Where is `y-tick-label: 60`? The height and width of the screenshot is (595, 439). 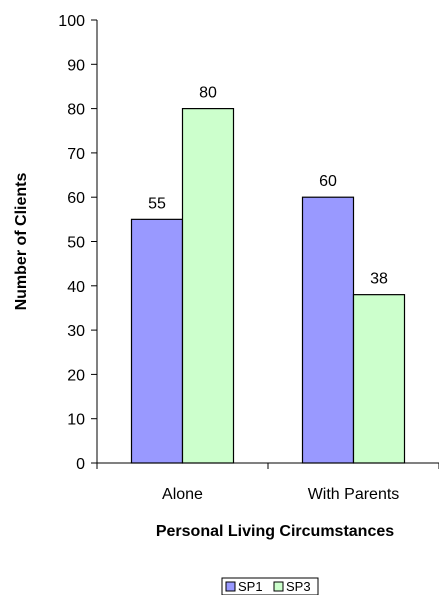
y-tick-label: 60 is located at coordinates (76, 198).